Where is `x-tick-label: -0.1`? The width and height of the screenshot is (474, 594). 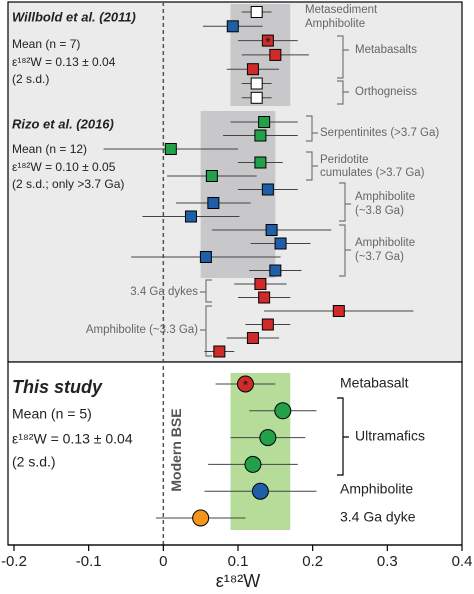
x-tick-label: -0.1 is located at coordinates (89, 561).